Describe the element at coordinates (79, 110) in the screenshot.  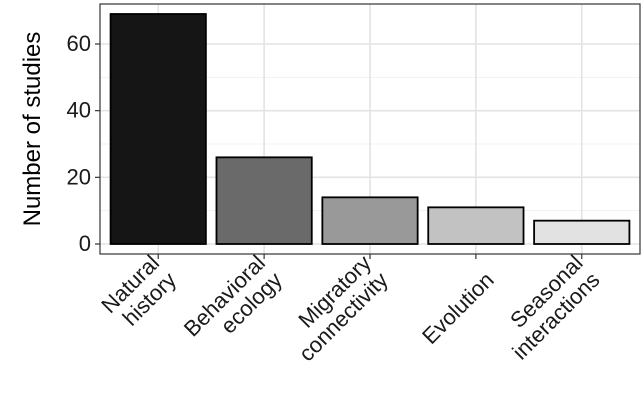
I see `y-tick-label: 40` at that location.